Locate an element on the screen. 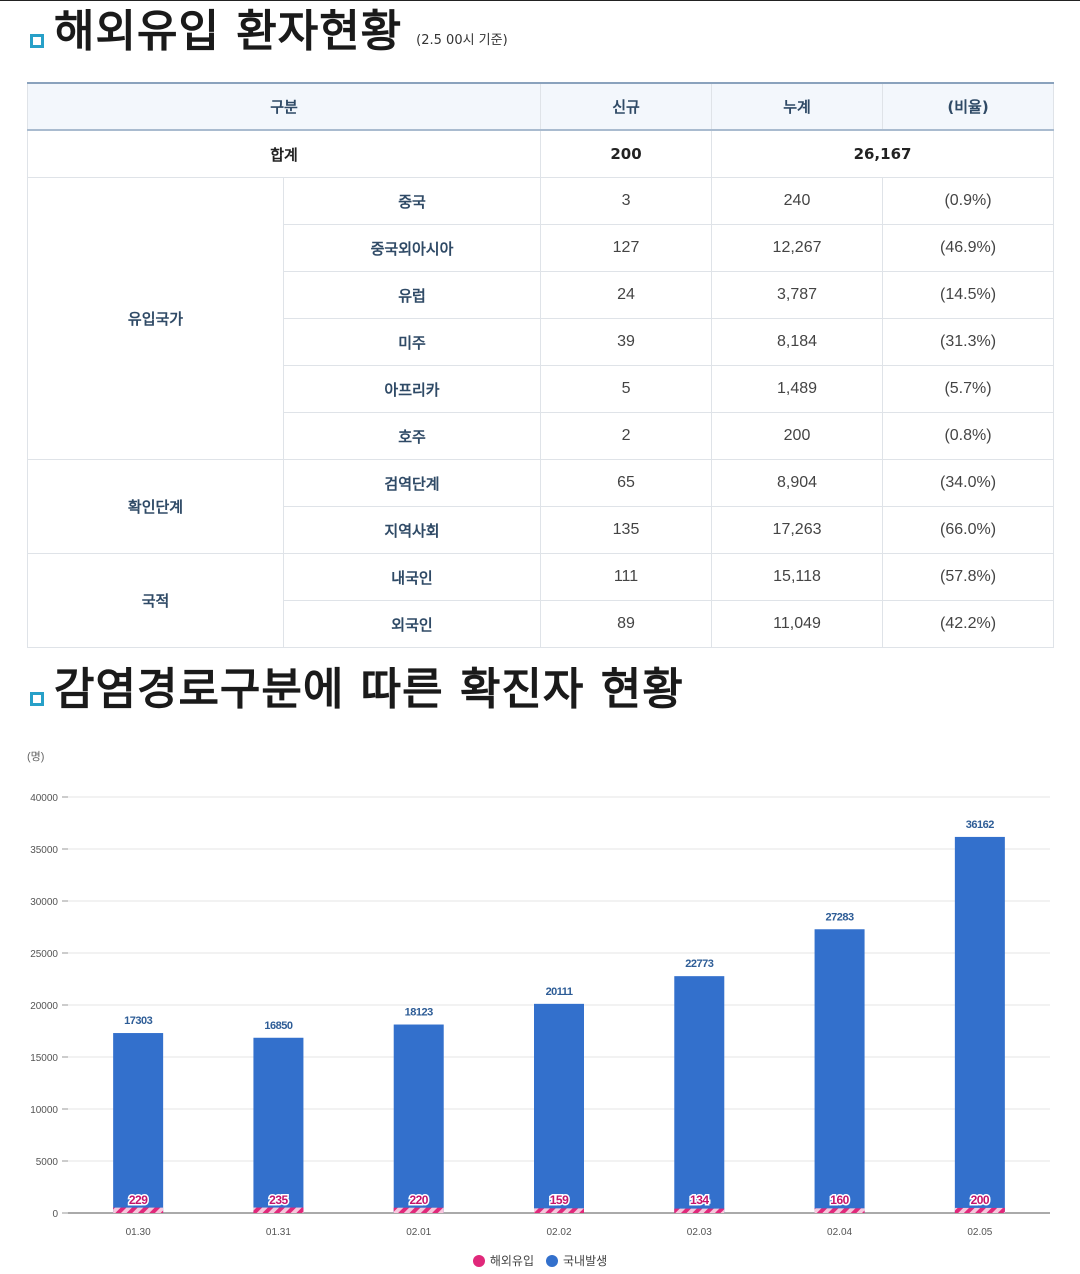 This screenshot has width=1080, height=1274. row-label: 중국 is located at coordinates (412, 201).